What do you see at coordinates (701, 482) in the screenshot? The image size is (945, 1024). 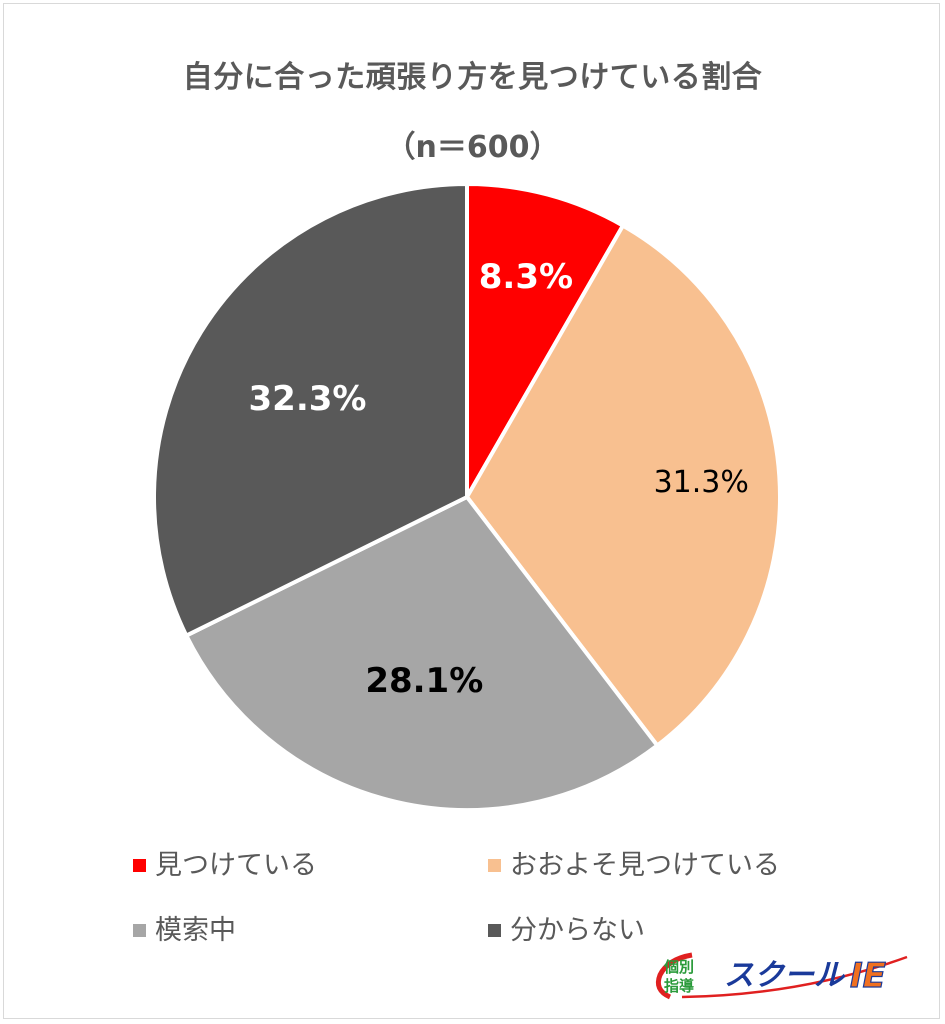 I see `data-label: 31.3%` at bounding box center [701, 482].